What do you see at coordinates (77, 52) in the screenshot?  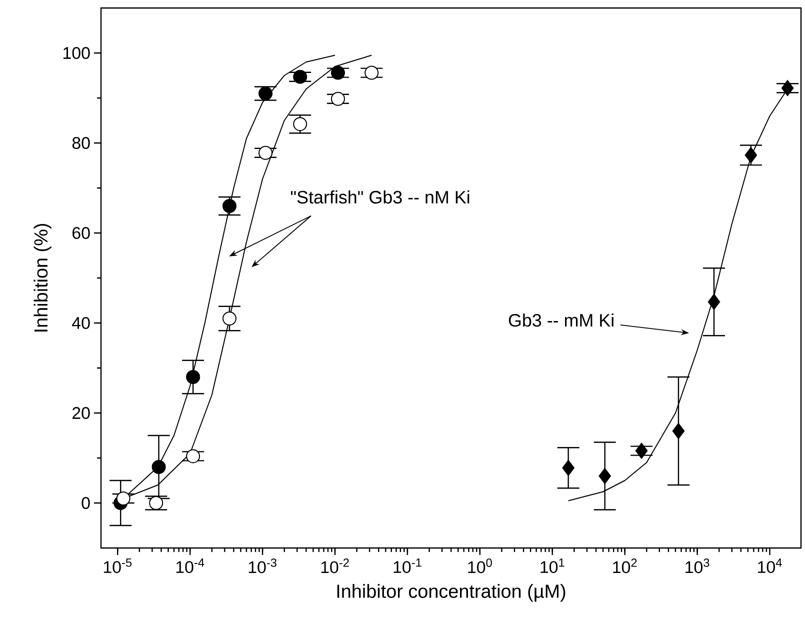 I see `y-tick-label: 100` at bounding box center [77, 52].